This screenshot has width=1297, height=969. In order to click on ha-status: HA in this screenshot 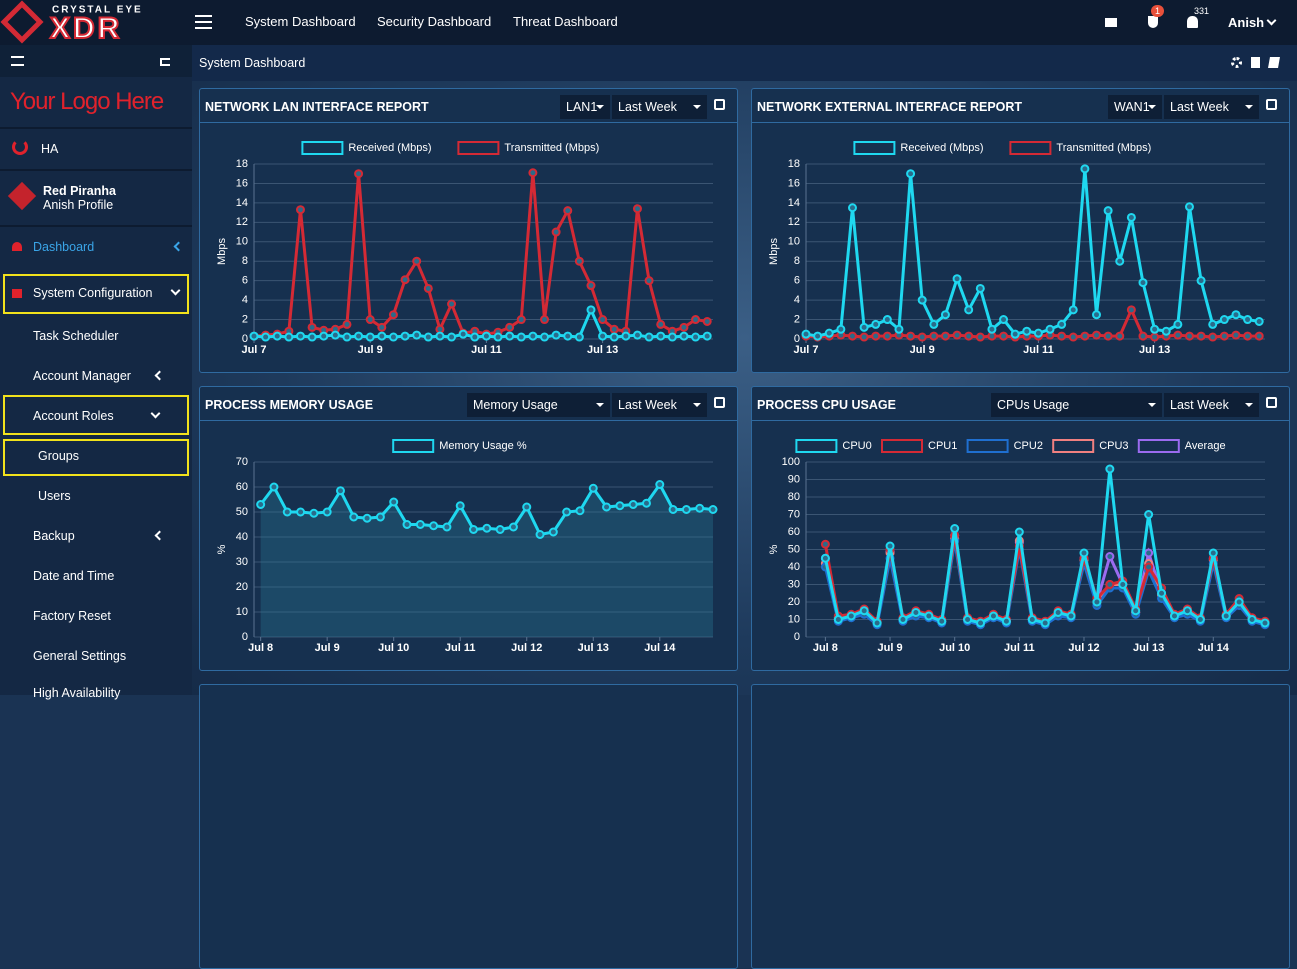, I will do `click(50, 149)`.